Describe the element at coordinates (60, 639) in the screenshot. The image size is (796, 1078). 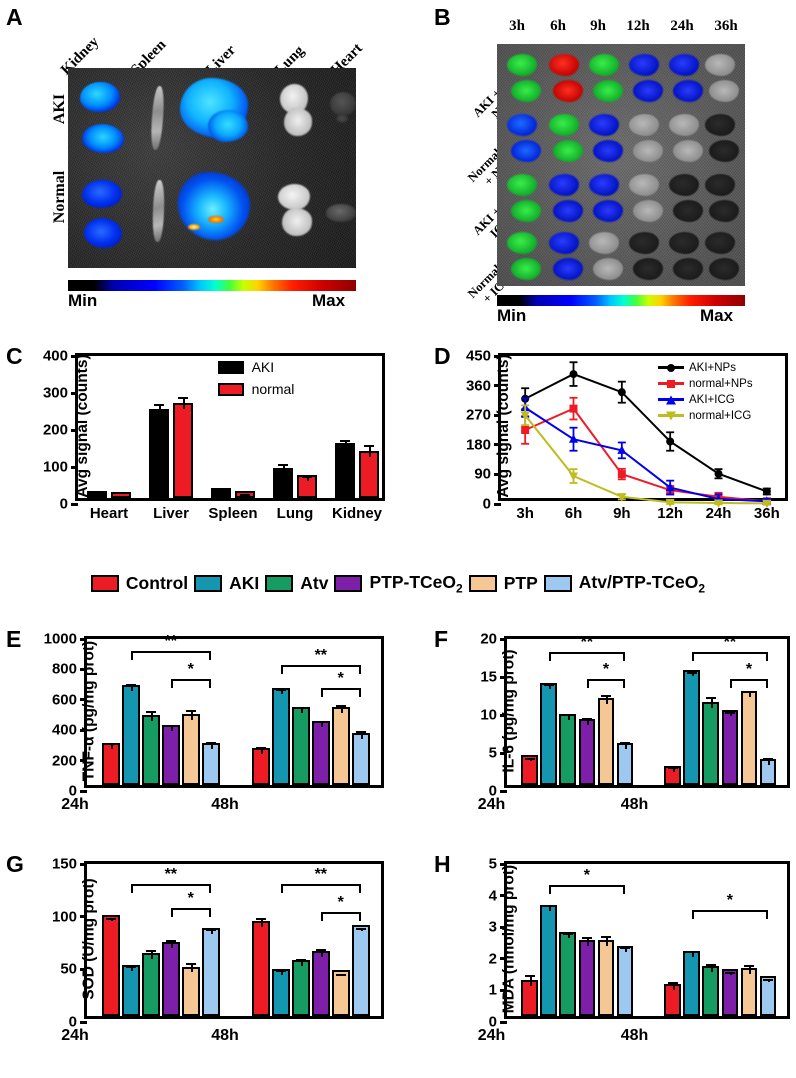
I see `panelE-ytlabel-1000: 1000` at that location.